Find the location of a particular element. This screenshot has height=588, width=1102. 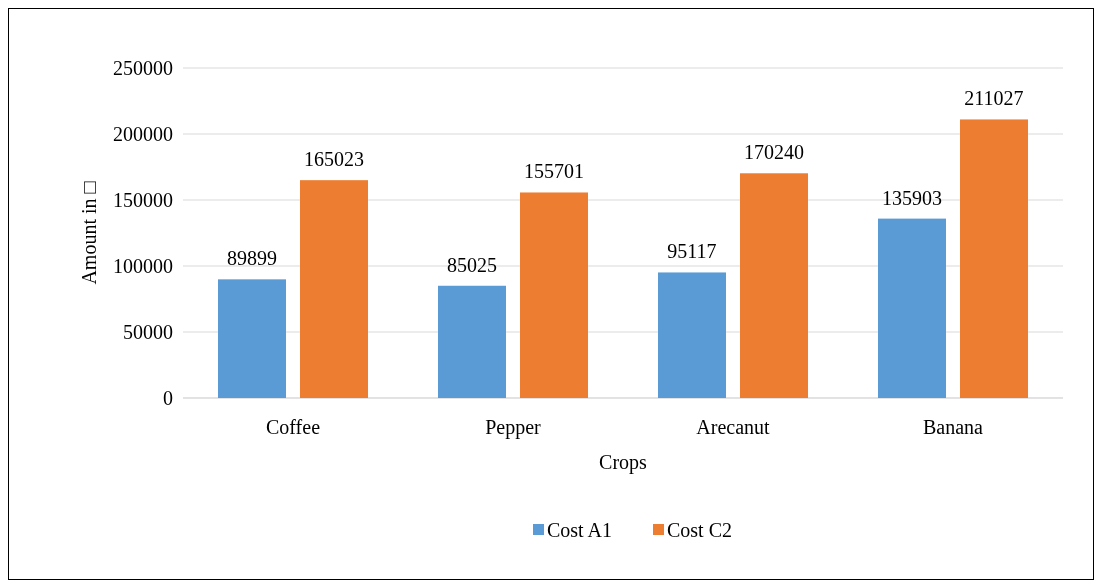

data-label: 155701 is located at coordinates (554, 171).